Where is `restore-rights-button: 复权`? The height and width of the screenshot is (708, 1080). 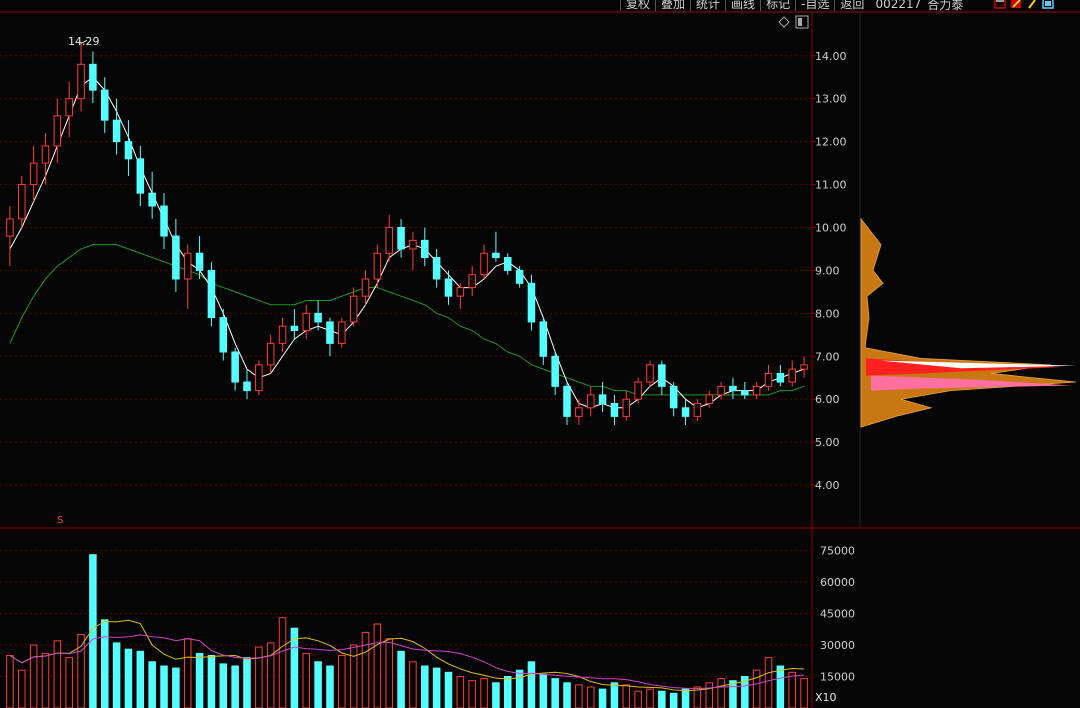
restore-rights-button: 复权 is located at coordinates (637, 5).